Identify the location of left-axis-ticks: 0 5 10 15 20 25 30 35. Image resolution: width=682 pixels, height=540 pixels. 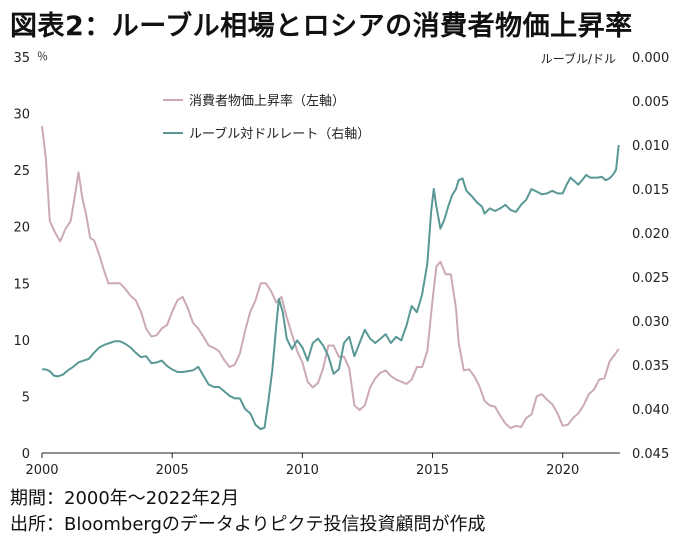
(21, 256).